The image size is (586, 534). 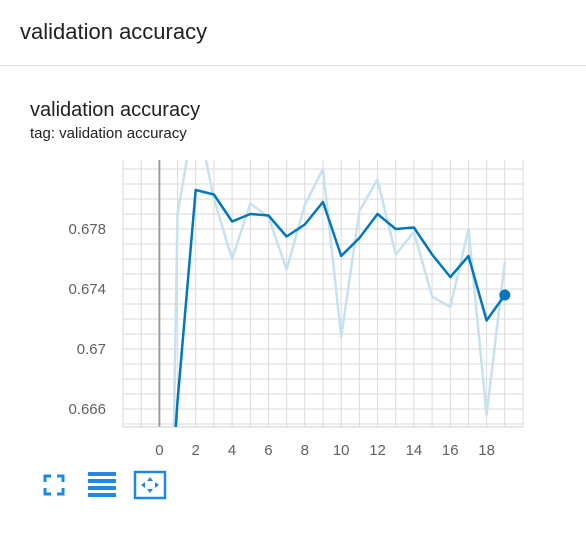 I want to click on x-tick-label: 10, so click(x=341, y=450).